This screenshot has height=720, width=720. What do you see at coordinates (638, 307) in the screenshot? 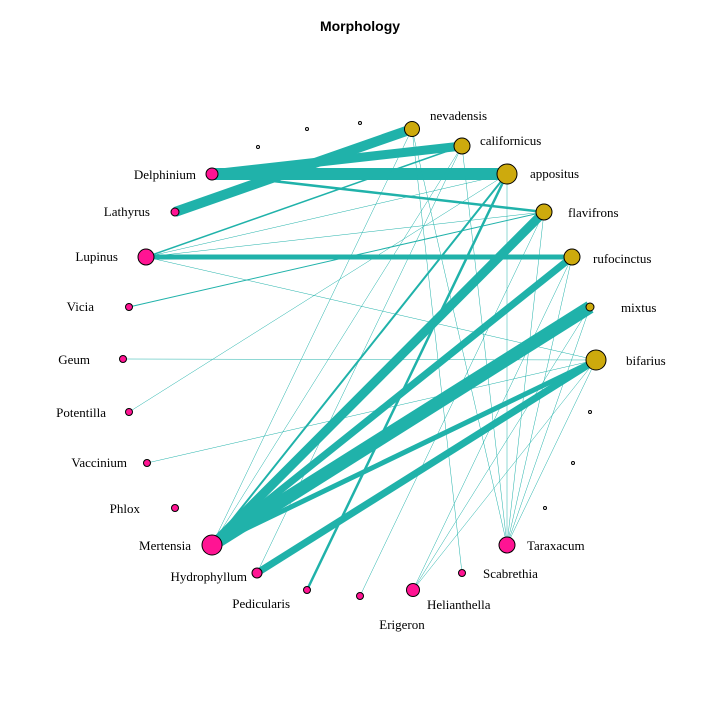
I see `node-label-mixtus: mixtus` at bounding box center [638, 307].